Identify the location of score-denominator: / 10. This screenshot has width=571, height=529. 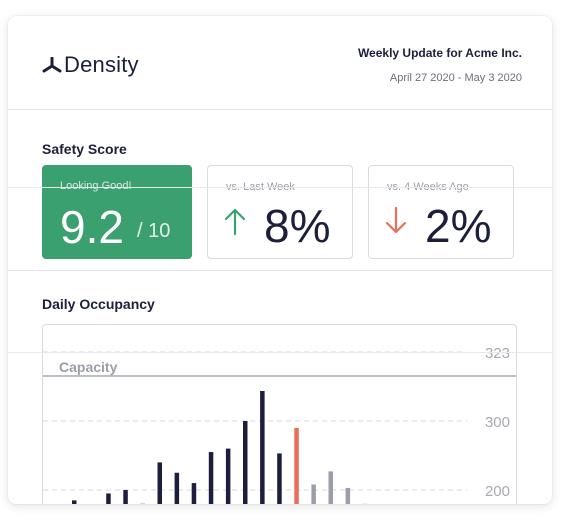
(154, 231).